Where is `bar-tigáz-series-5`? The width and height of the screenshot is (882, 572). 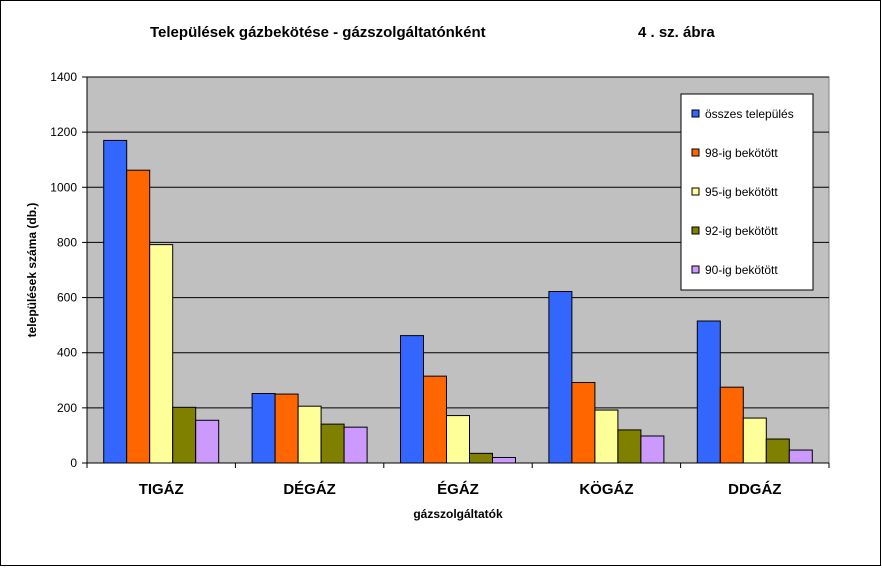
bar-tigáz-series-5 is located at coordinates (207, 441).